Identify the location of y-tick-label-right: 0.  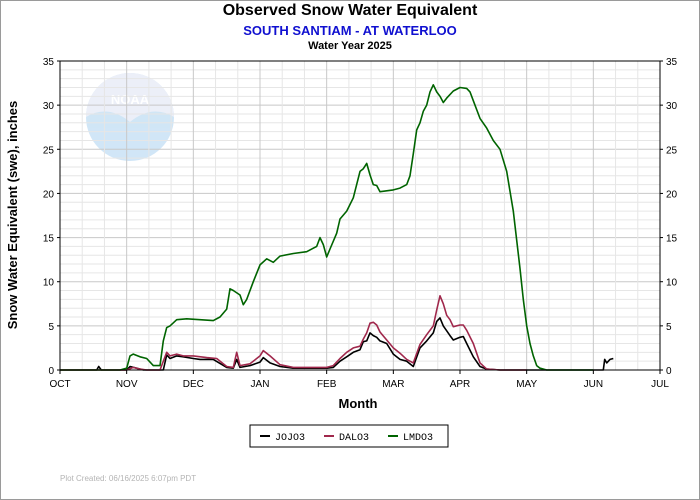
(669, 371).